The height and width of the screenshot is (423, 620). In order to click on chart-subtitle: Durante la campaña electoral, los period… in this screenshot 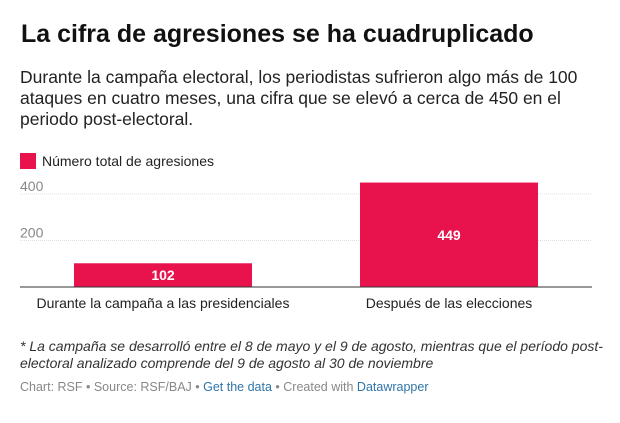, I will do `click(299, 98)`.